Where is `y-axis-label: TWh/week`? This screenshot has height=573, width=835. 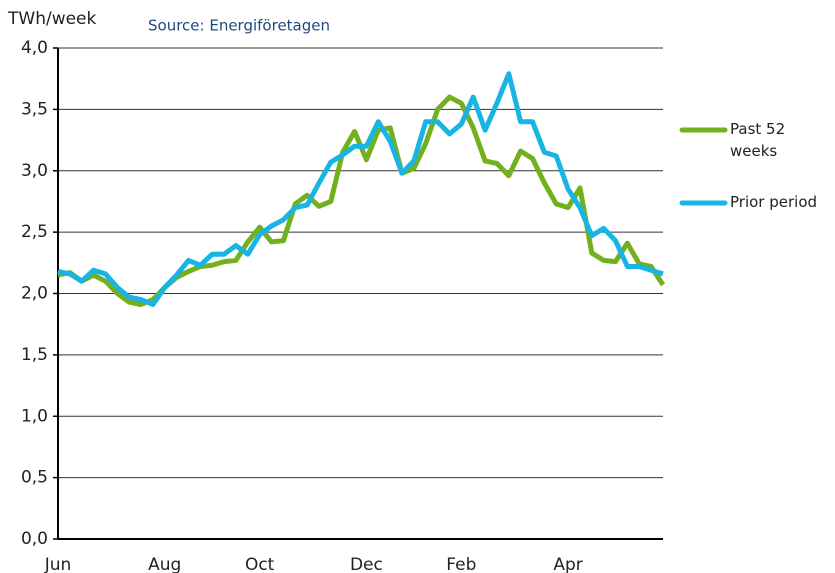 y-axis-label: TWh/week is located at coordinates (52, 19).